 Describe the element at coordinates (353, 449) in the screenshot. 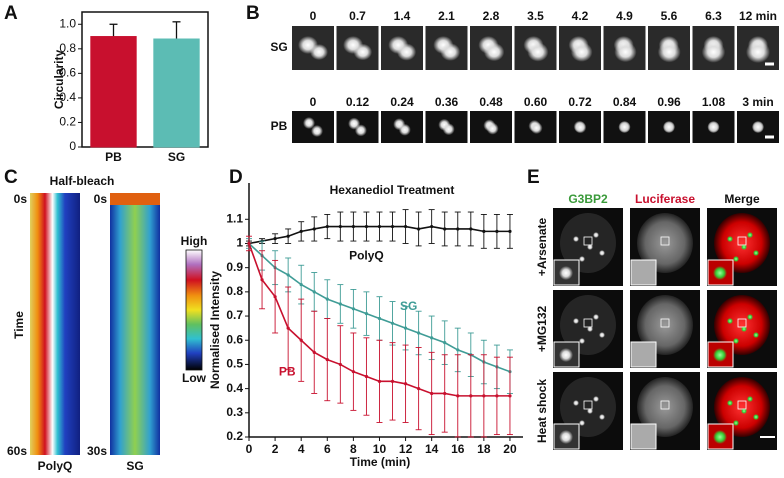

I see `x-tick-label: 8` at that location.